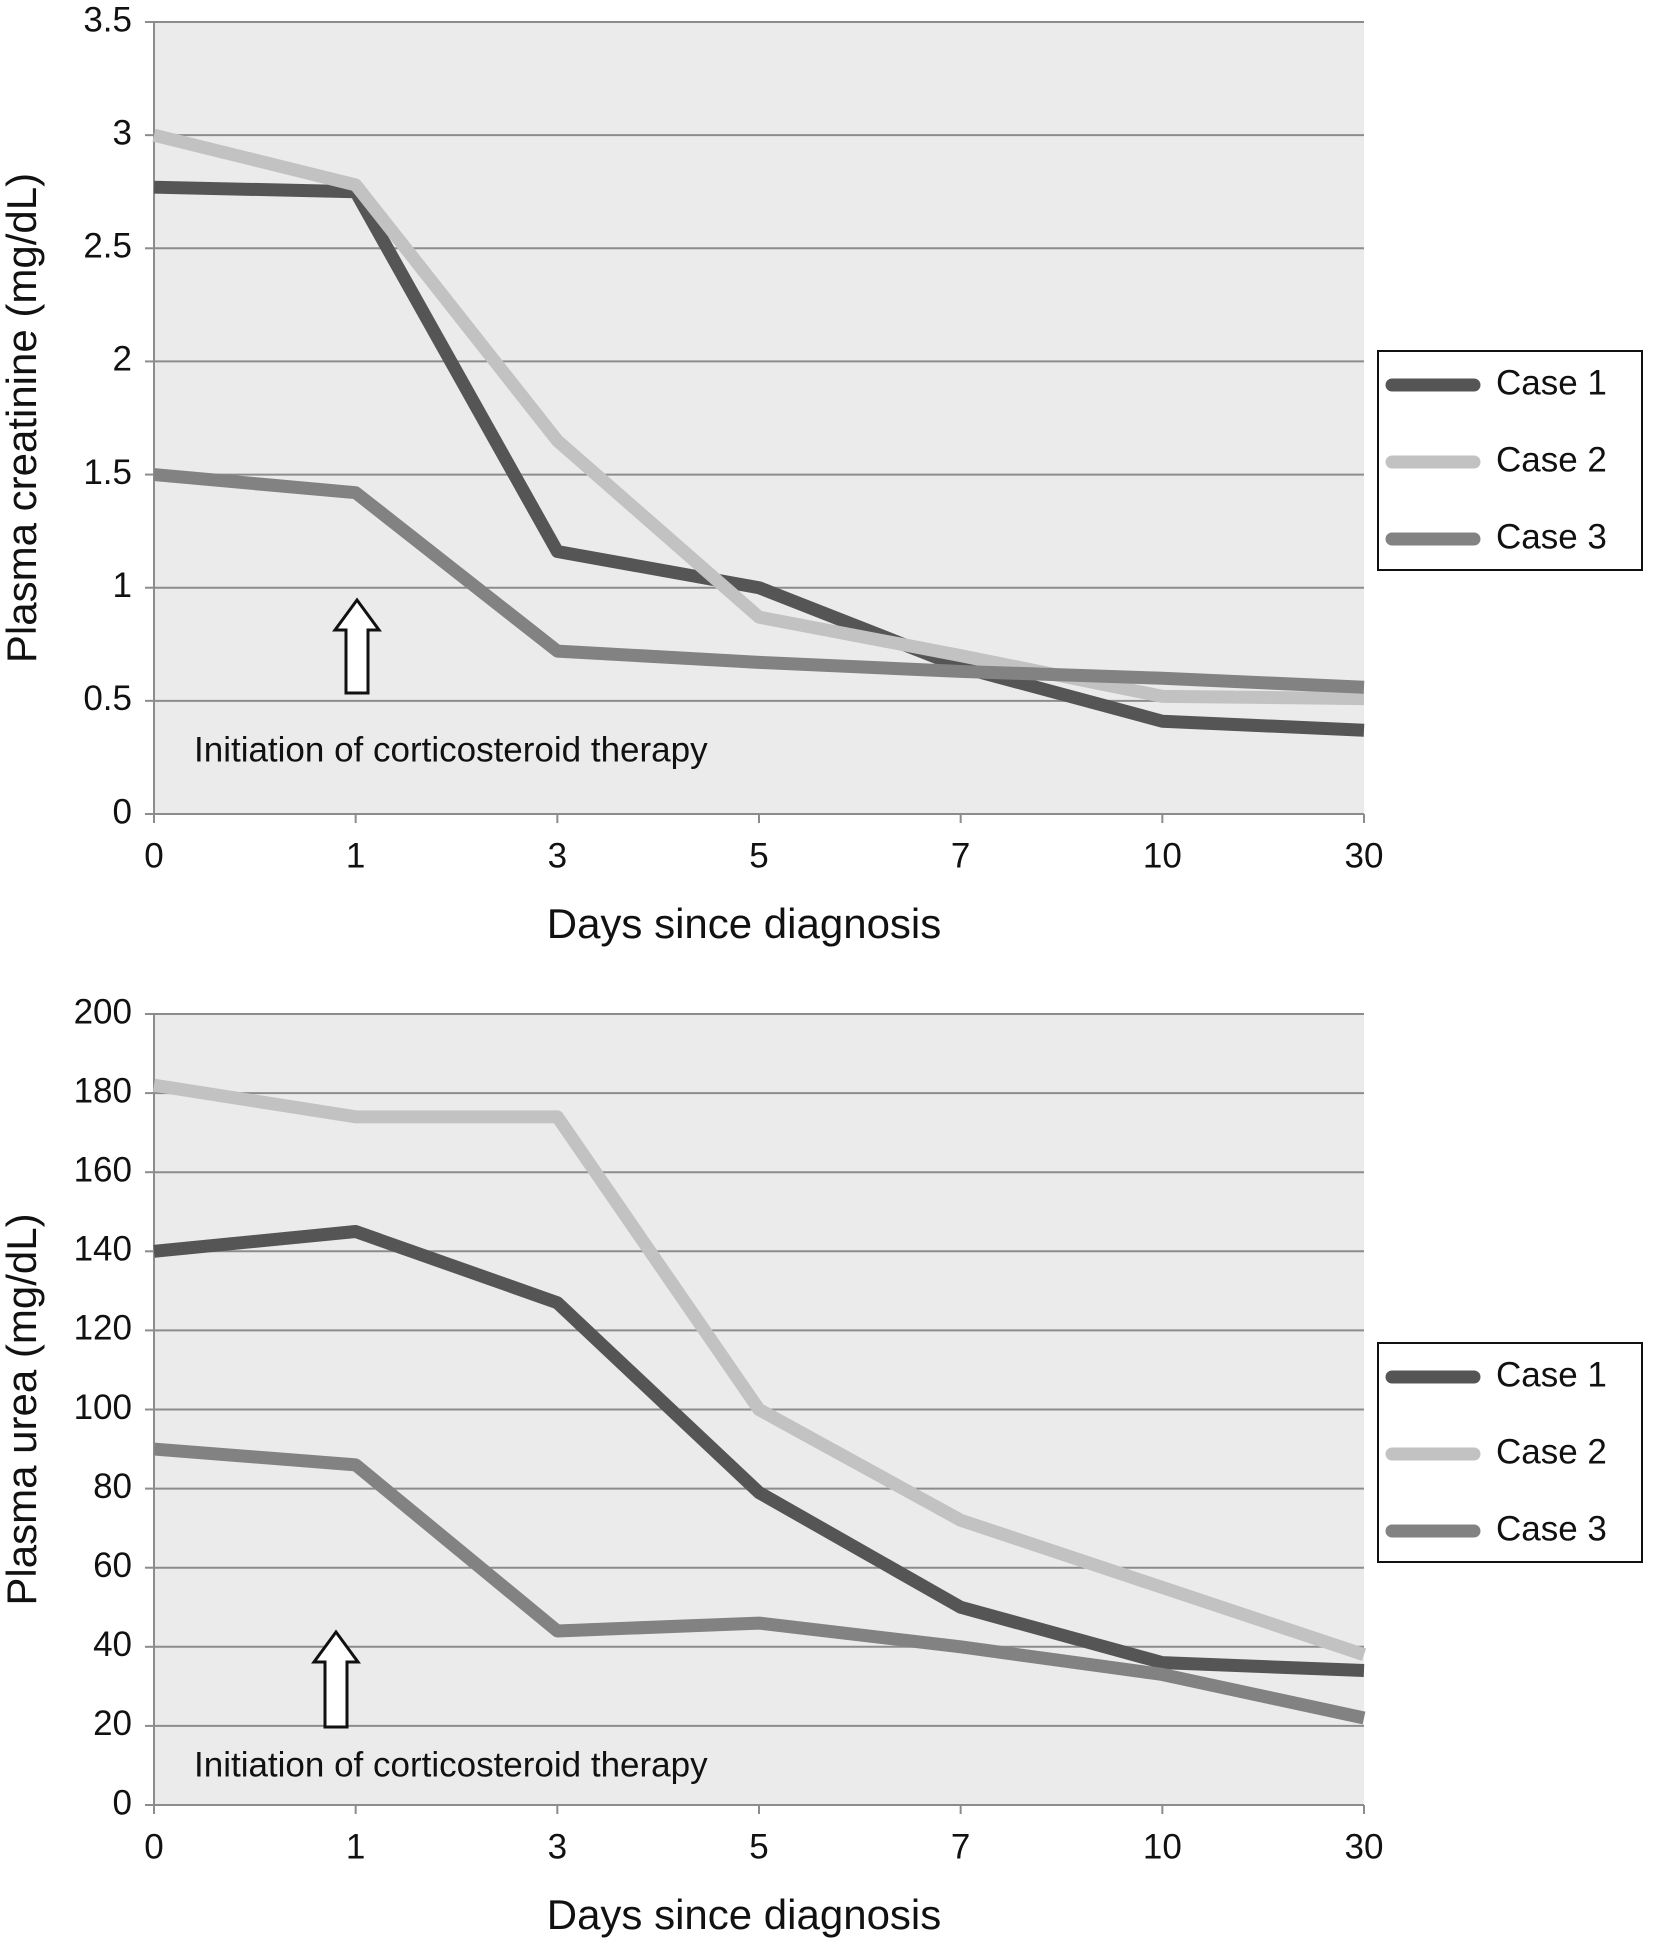  I want to click on y-tick-label: 80, so click(112, 1486).